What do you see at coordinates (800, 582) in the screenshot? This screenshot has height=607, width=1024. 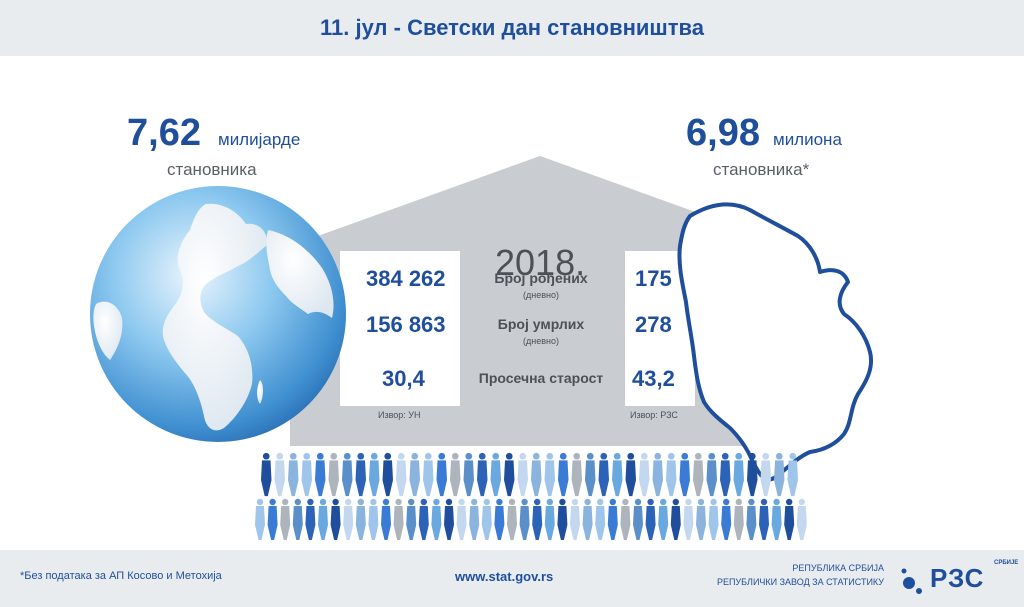 I see `org-name-line2: РЕПУБЛИЧКИ ЗАВОД ЗА СТАТИСТИКУ` at bounding box center [800, 582].